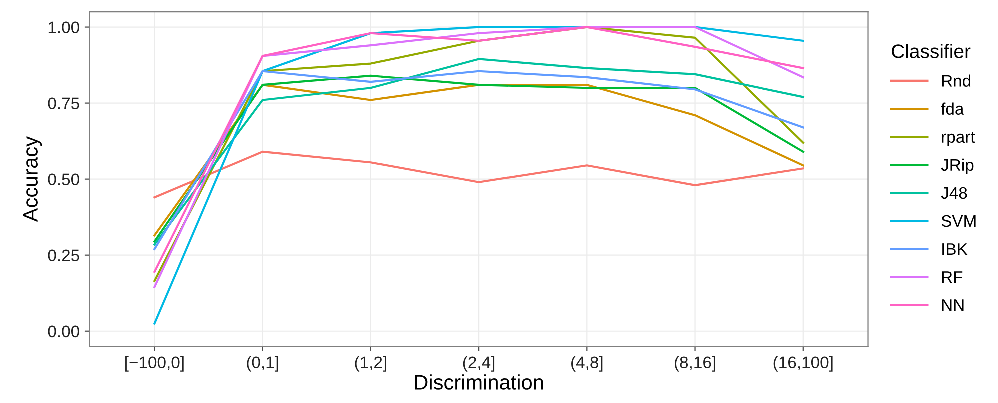 The height and width of the screenshot is (403, 998). What do you see at coordinates (64, 104) in the screenshot?
I see `y-tick-label: 0.75` at bounding box center [64, 104].